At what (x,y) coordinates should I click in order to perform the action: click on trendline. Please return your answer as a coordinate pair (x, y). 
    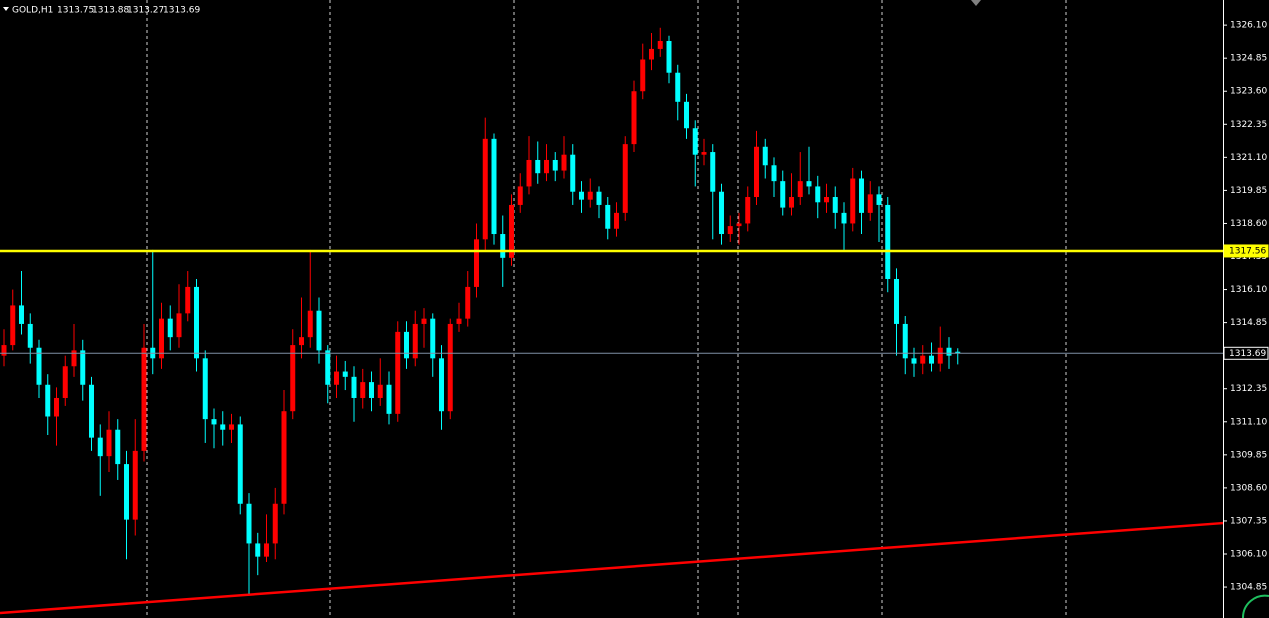
    Looking at the image, I should click on (612, 568).